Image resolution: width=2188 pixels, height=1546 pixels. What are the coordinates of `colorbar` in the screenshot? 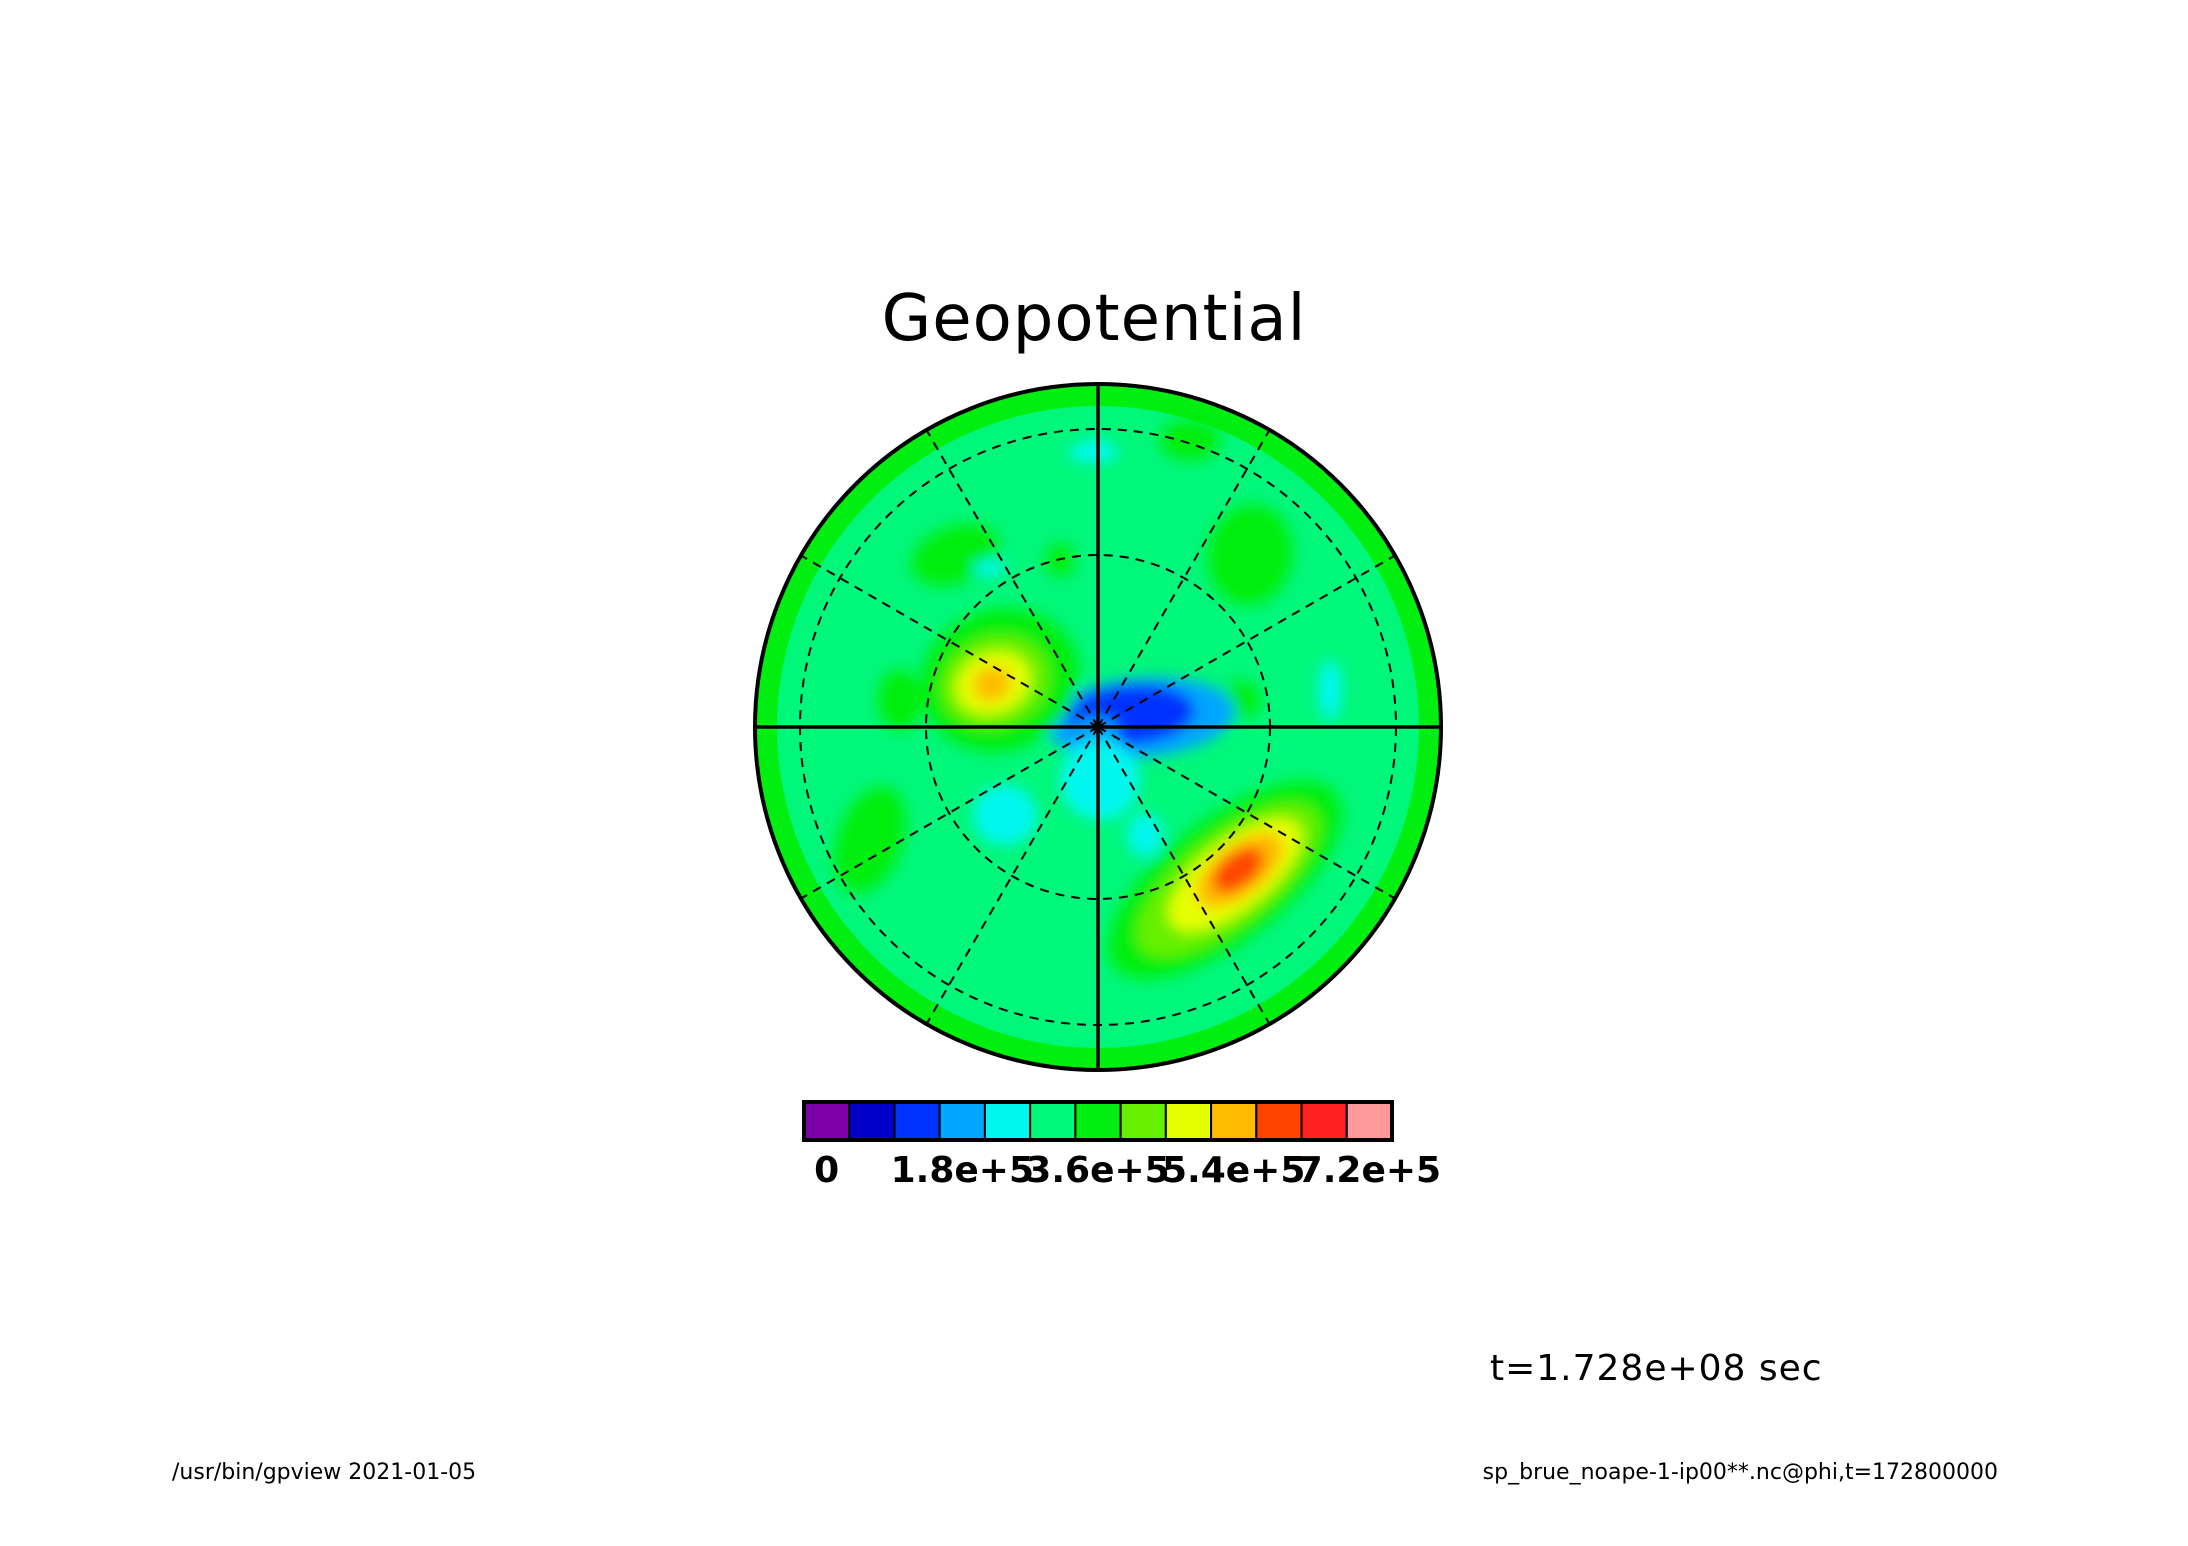 It's located at (1098, 1121).